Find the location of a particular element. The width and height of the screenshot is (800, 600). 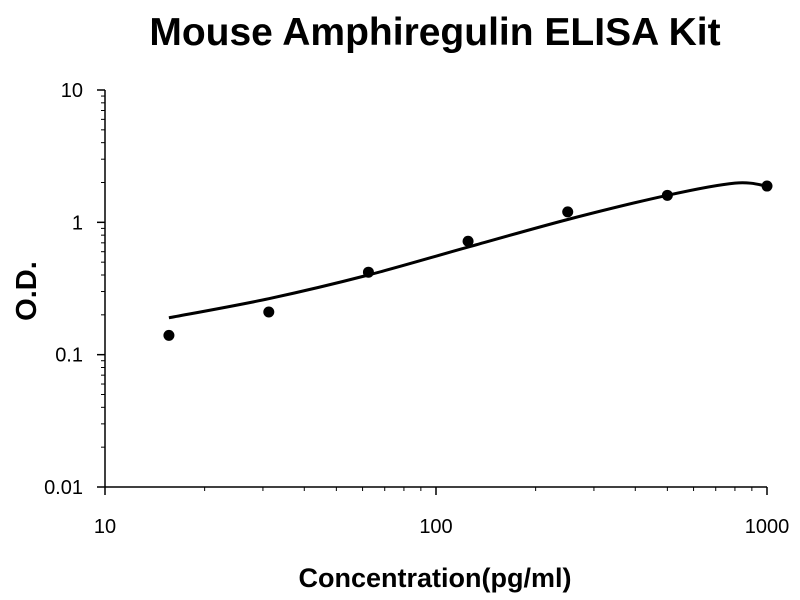

y-tick-label: 0.1 is located at coordinates (69, 356).